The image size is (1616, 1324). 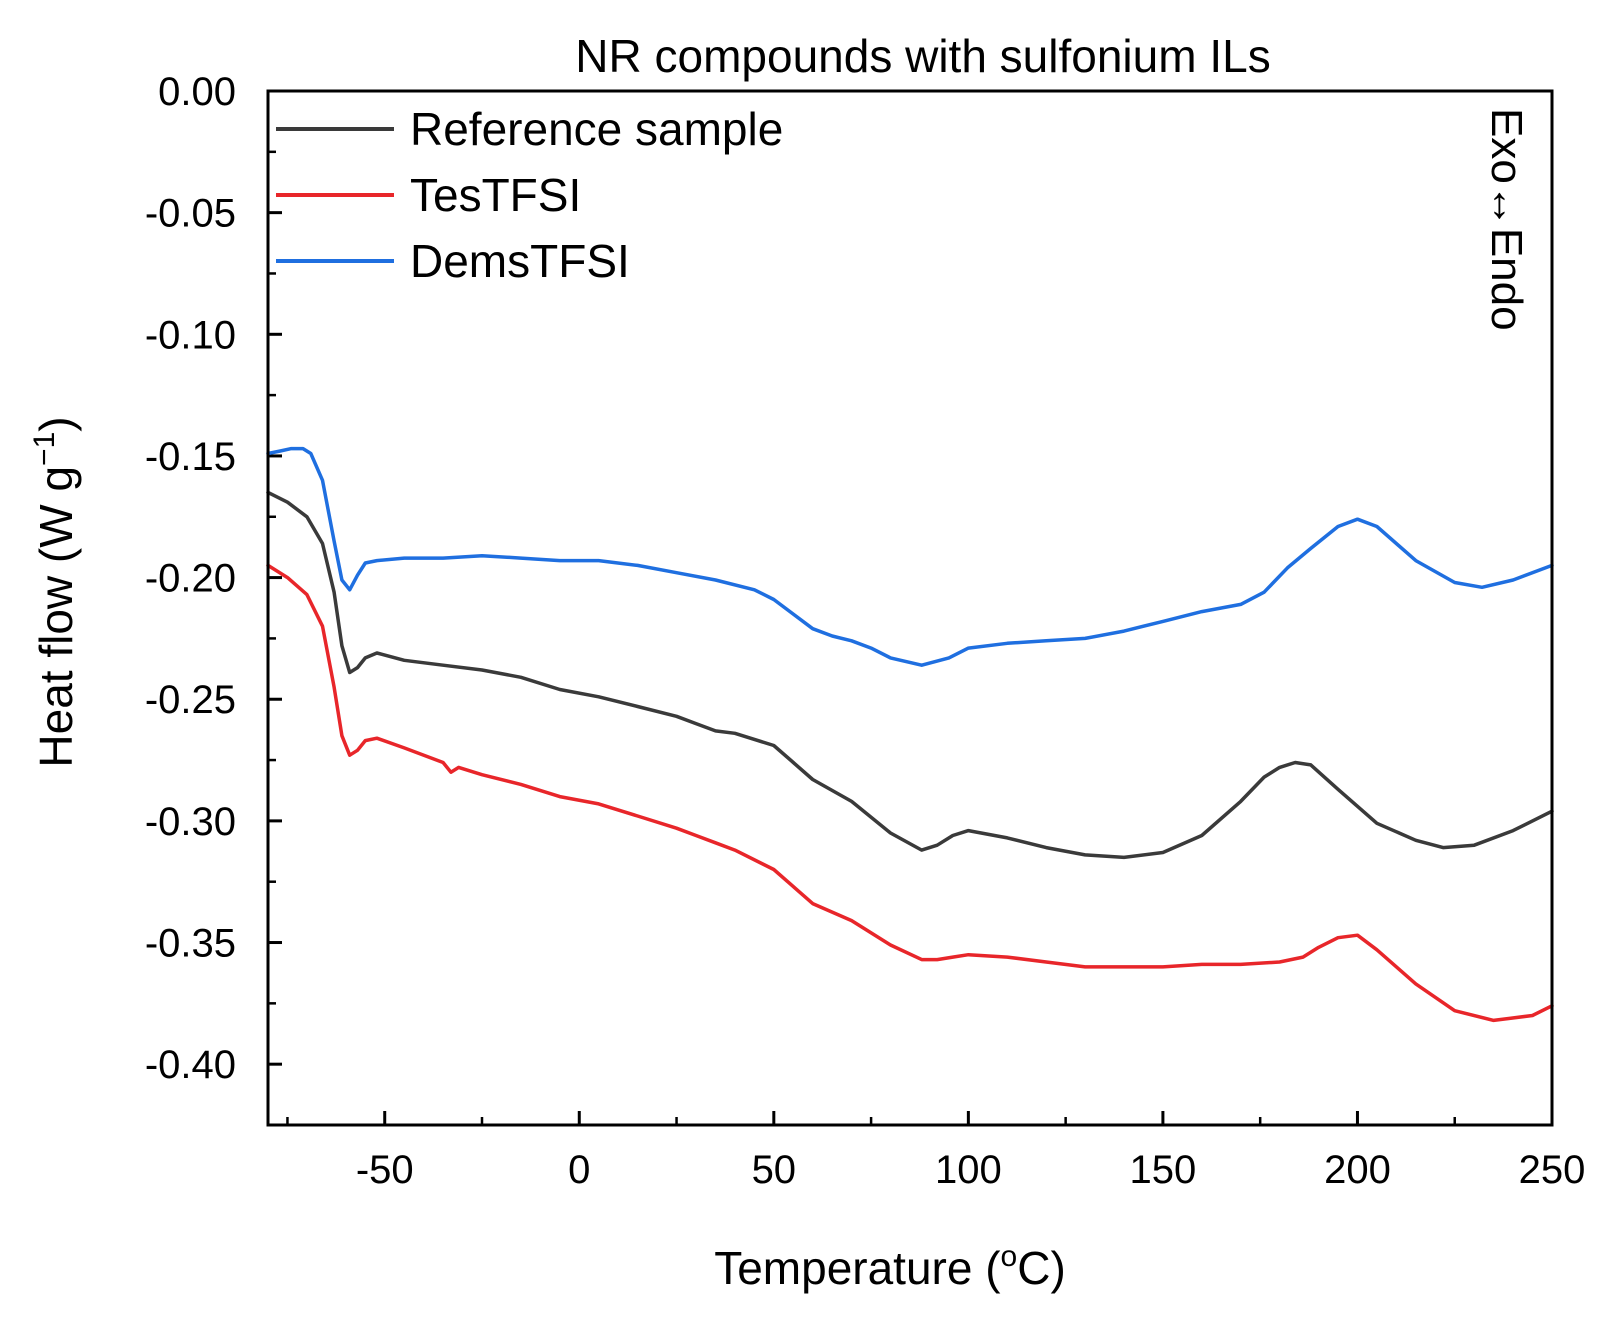 I want to click on legend-label: DemsTFSI, so click(x=520, y=261).